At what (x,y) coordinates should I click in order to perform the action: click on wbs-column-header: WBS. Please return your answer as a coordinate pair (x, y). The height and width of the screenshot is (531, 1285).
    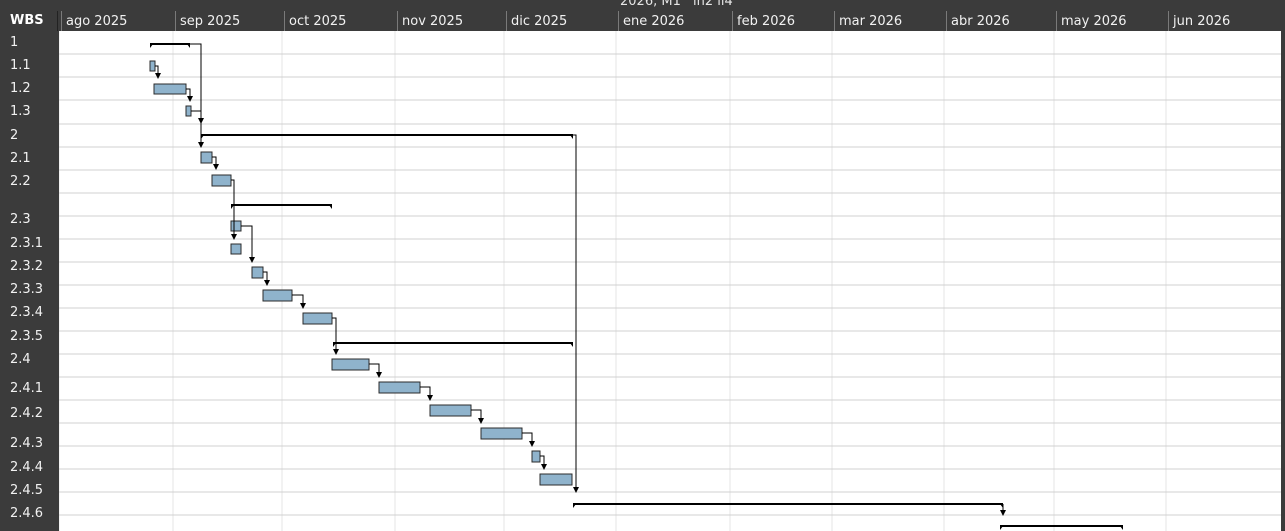
    Looking at the image, I should click on (27, 20).